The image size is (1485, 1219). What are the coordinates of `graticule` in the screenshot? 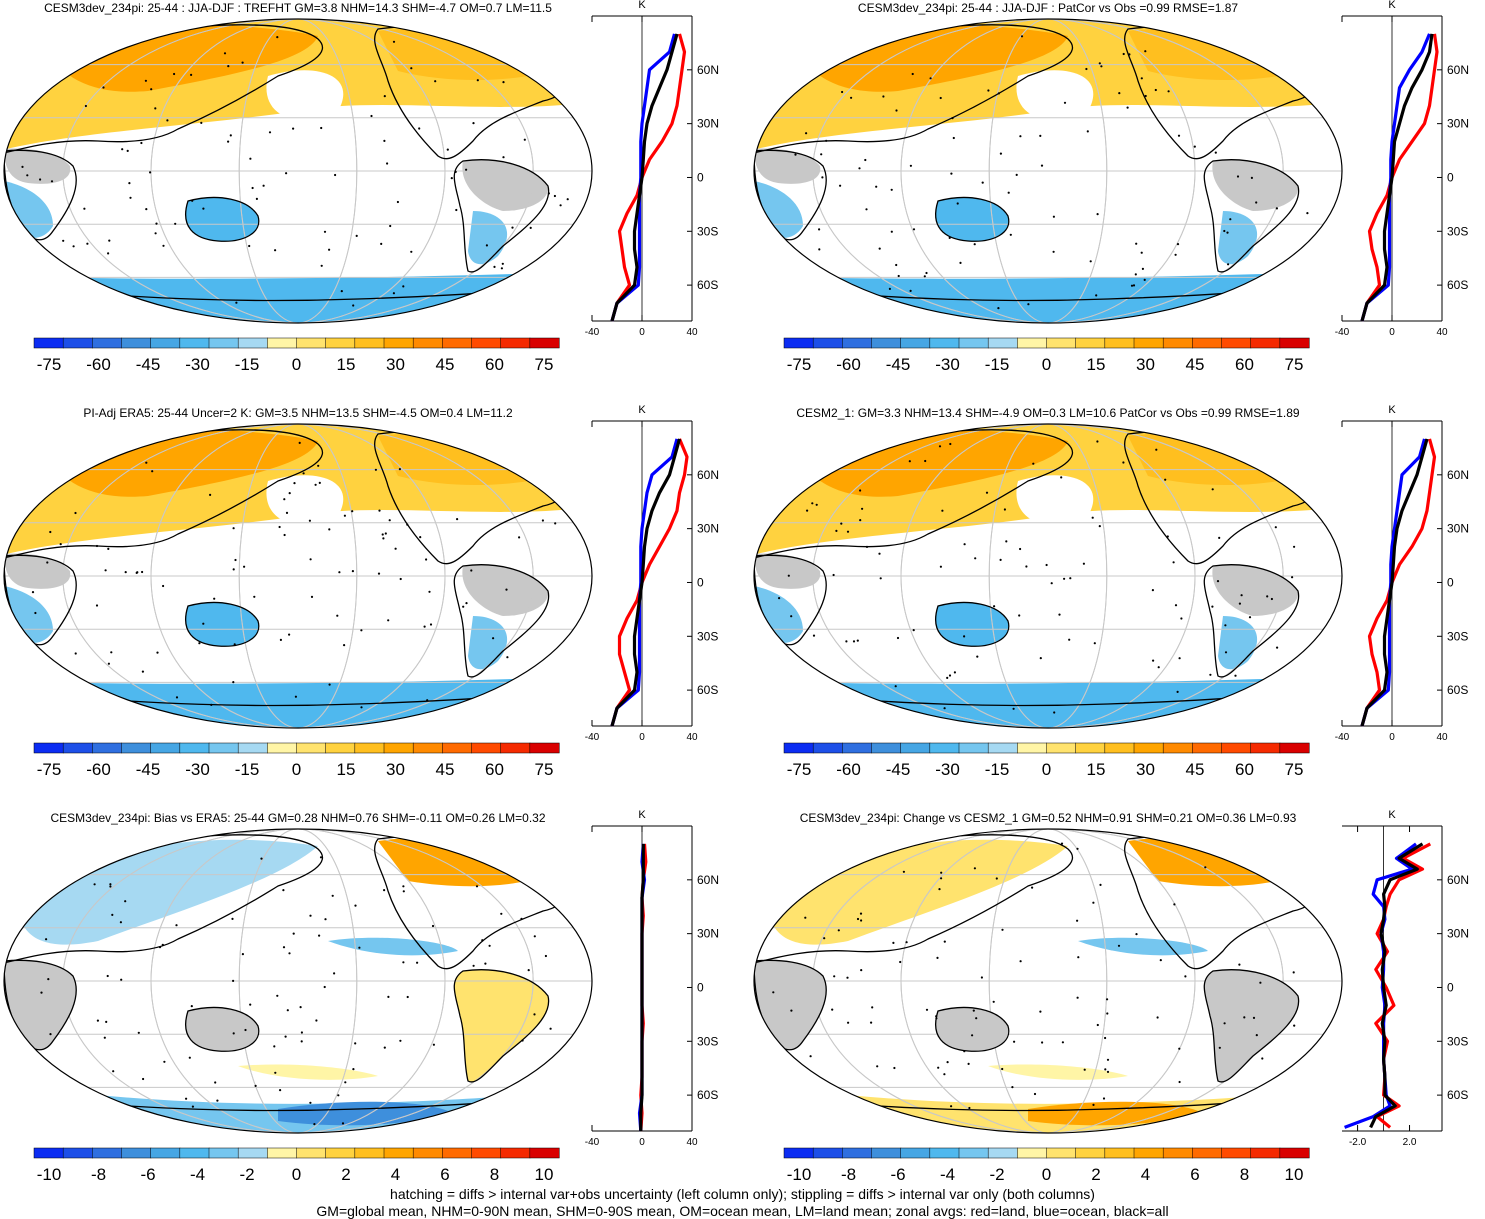 It's located at (1048, 171).